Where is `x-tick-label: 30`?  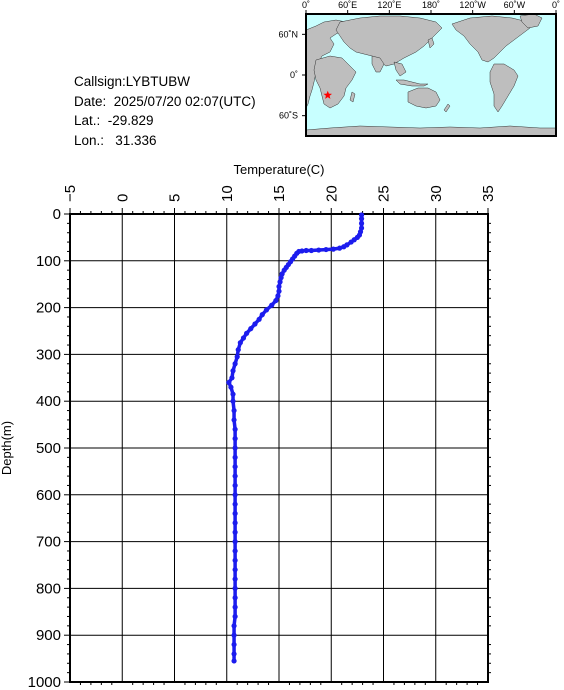 x-tick-label: 30 is located at coordinates (436, 193).